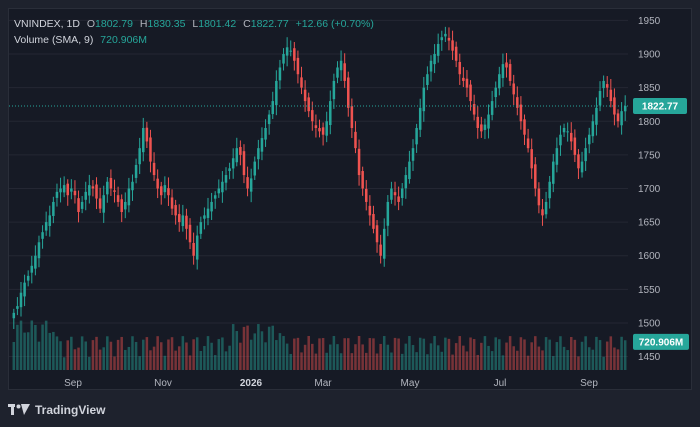 The width and height of the screenshot is (700, 427). What do you see at coordinates (56, 410) in the screenshot?
I see `tradingview-brand: TradingView` at bounding box center [56, 410].